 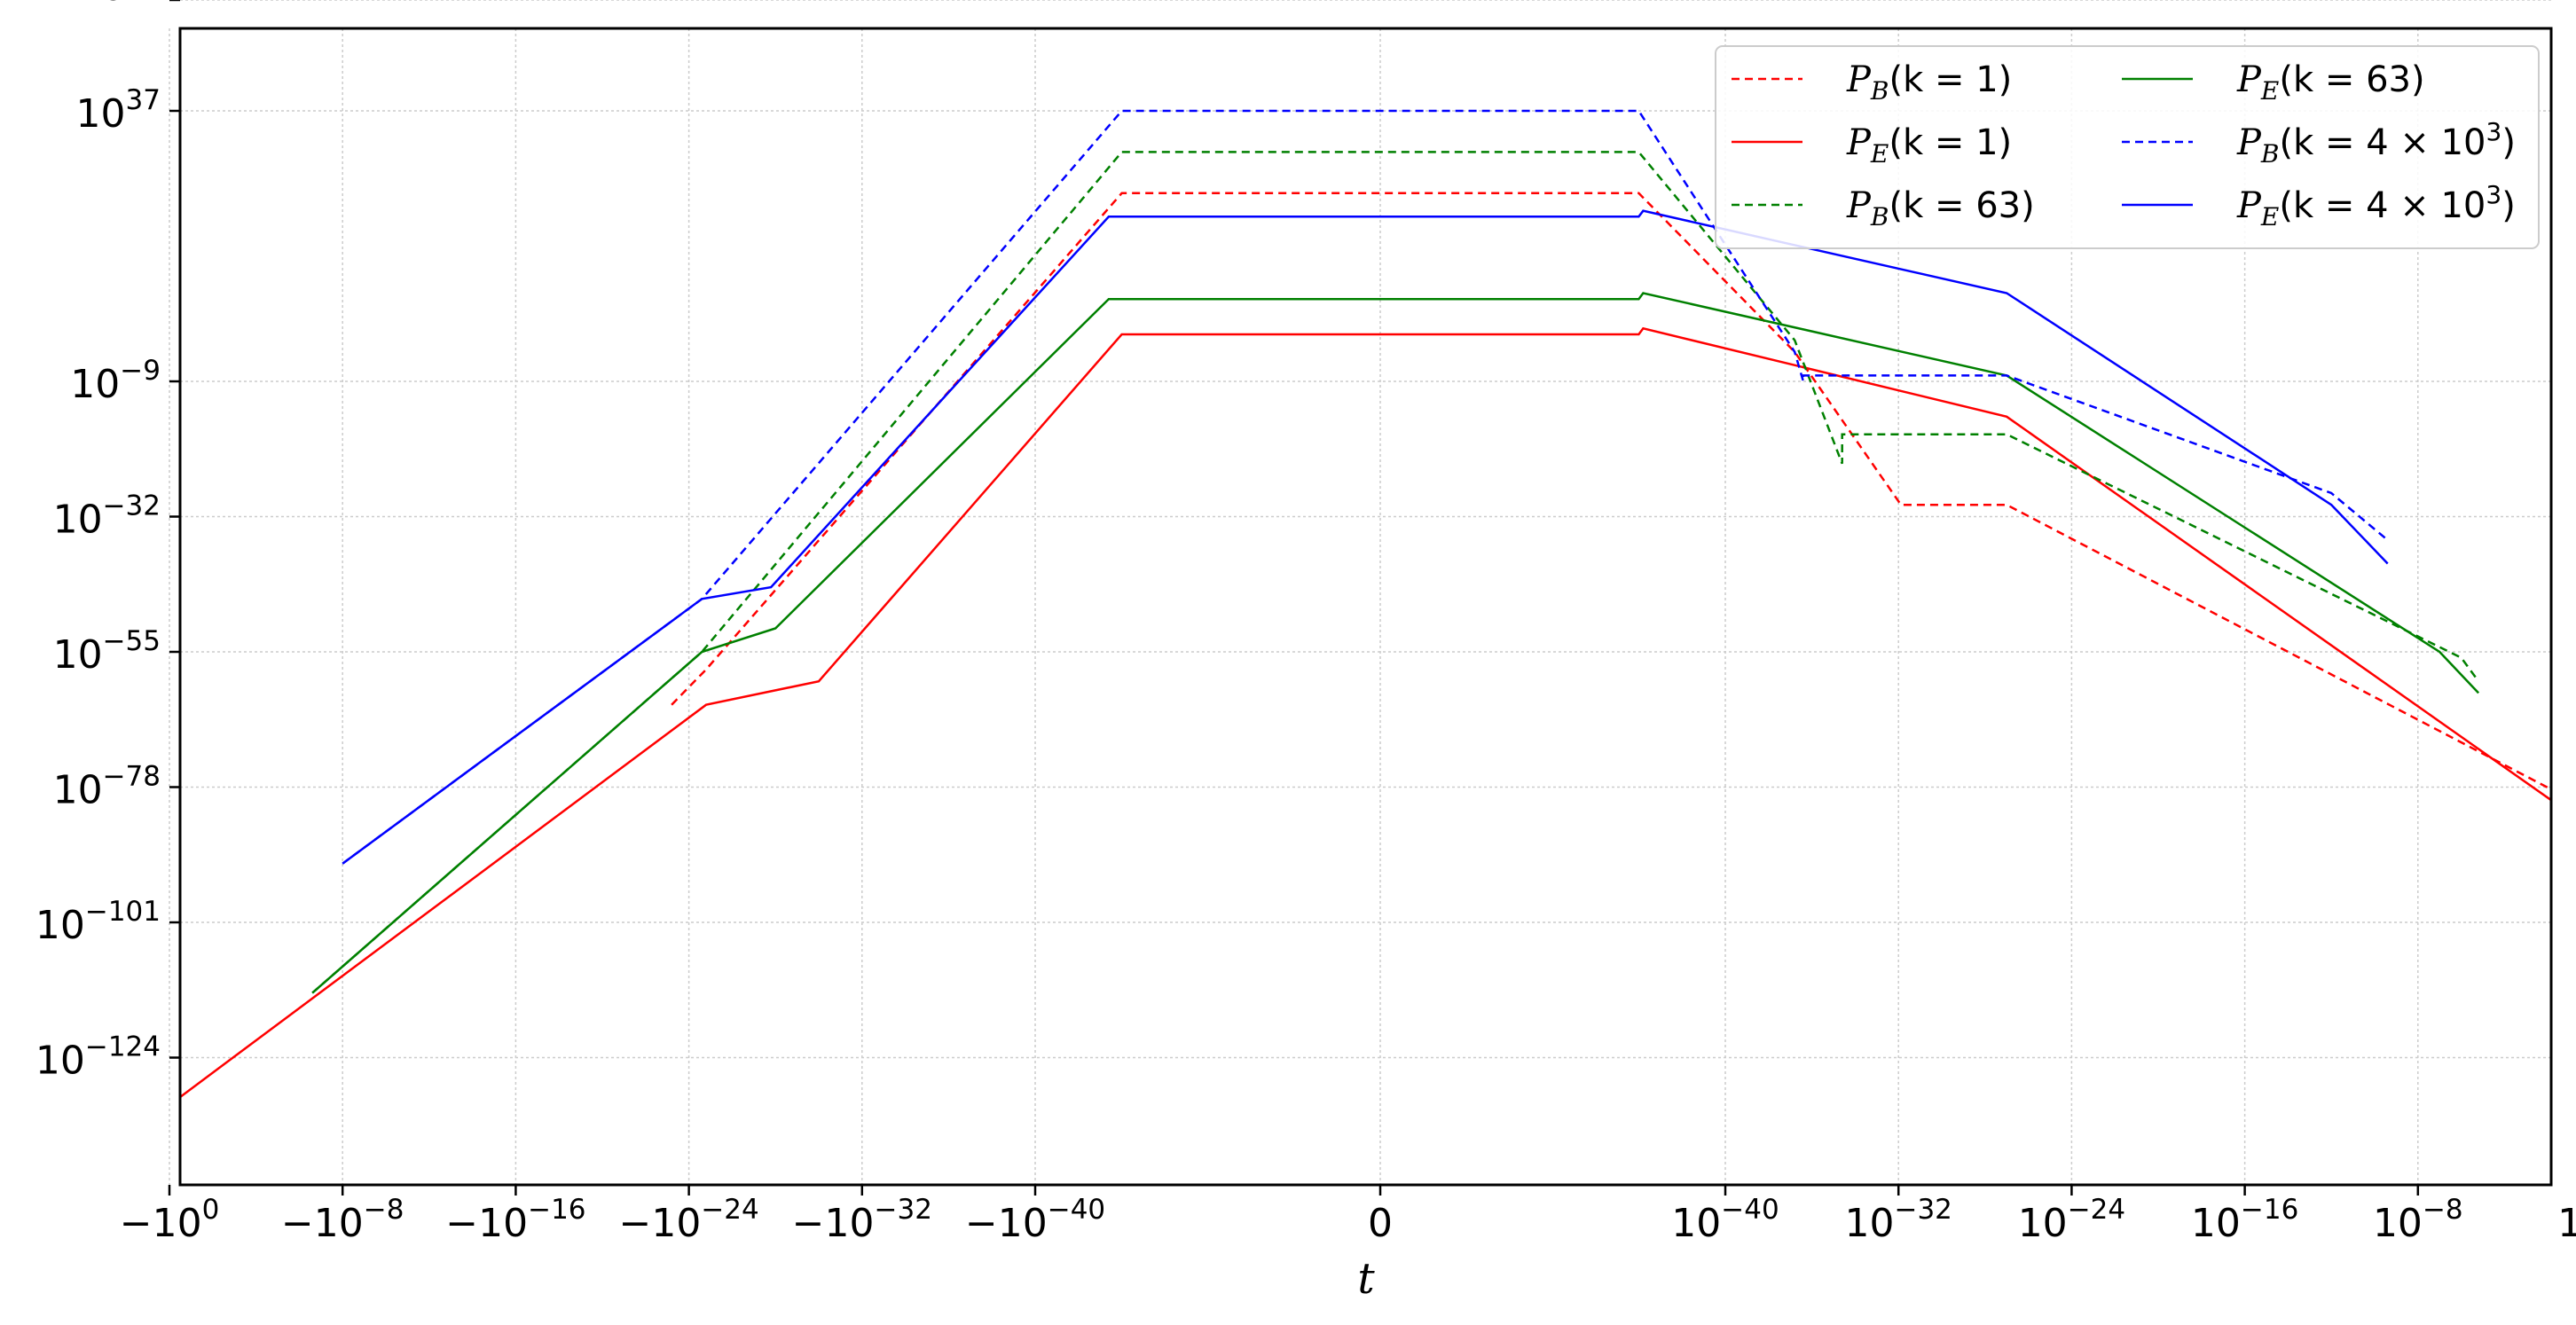 I want to click on x-tick-label: 10⁻³², so click(x=1898, y=1220).